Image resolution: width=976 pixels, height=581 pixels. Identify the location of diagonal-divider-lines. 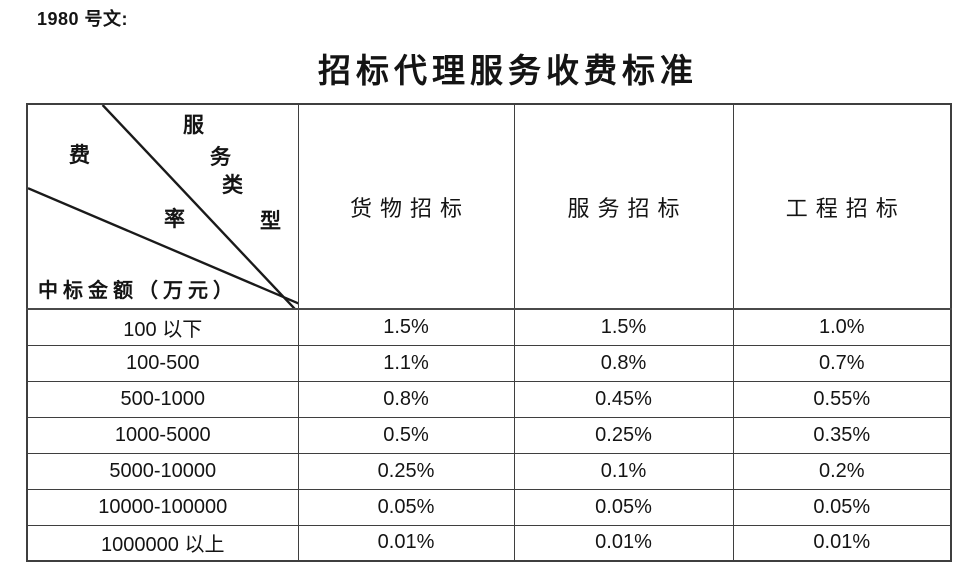
(162, 206).